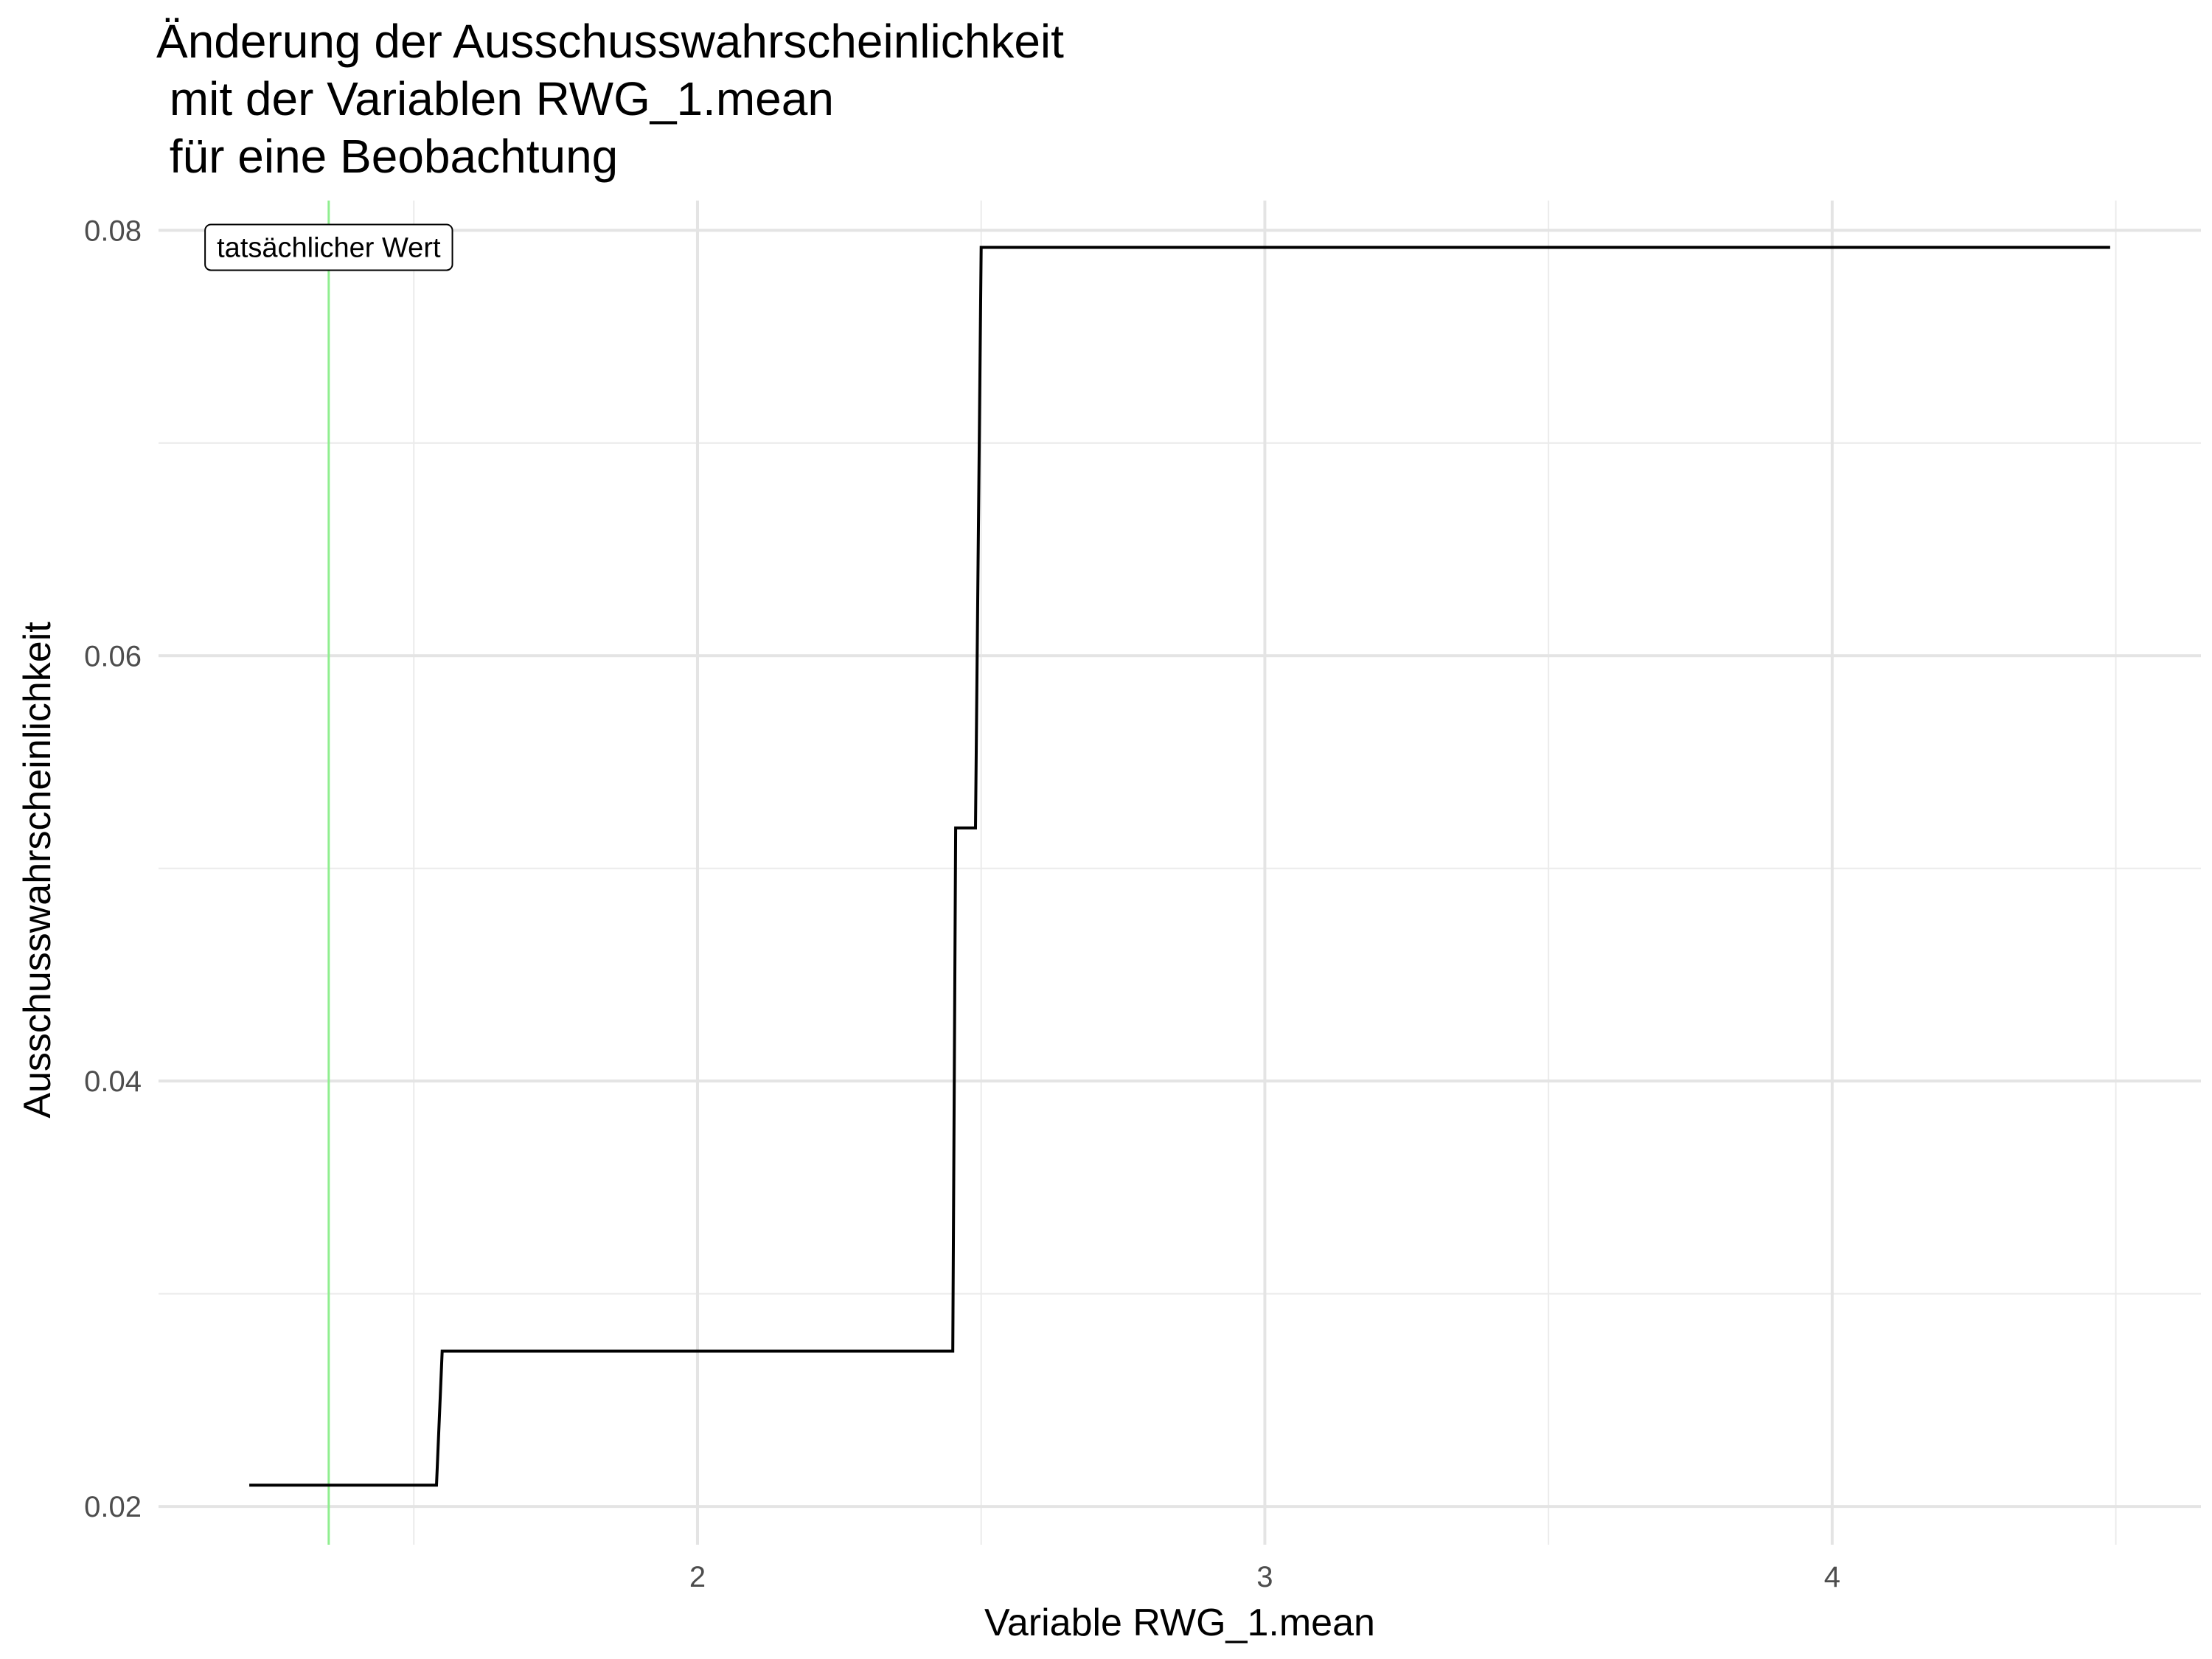 This screenshot has height=1659, width=2212. What do you see at coordinates (113, 656) in the screenshot?
I see `y-tick-label: 0.06` at bounding box center [113, 656].